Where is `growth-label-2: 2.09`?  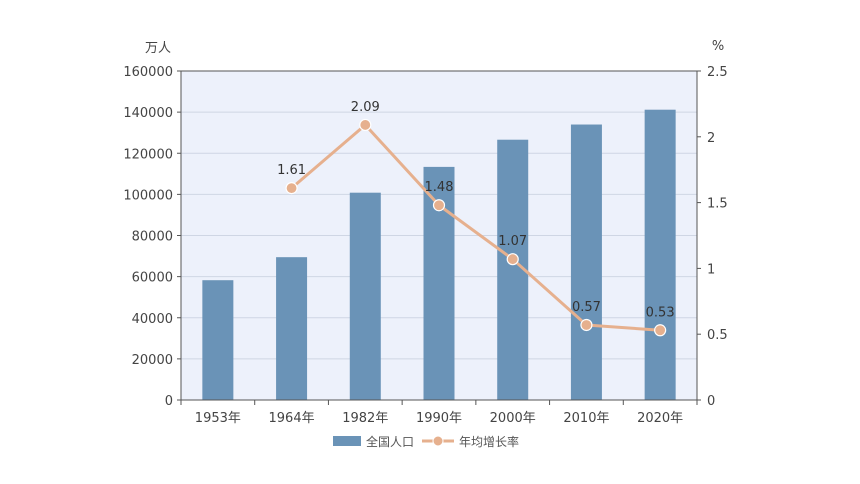
growth-label-2: 2.09 is located at coordinates (365, 107).